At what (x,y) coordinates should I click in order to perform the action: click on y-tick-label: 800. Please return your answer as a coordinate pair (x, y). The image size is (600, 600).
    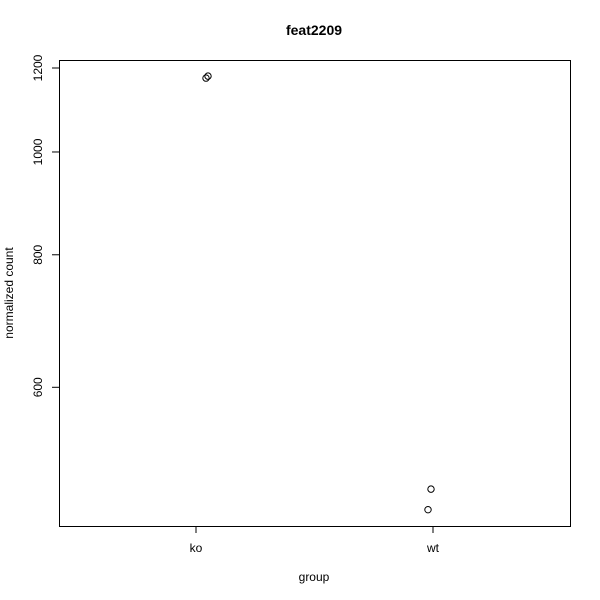
    Looking at the image, I should click on (38, 254).